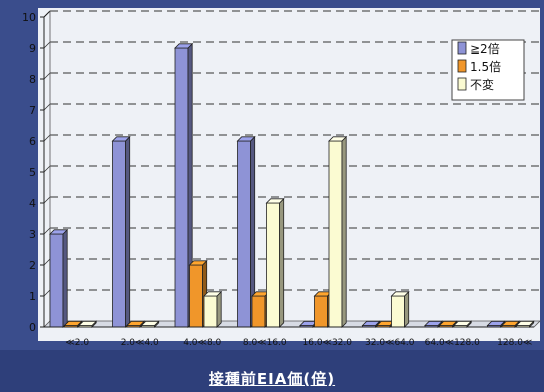 This screenshot has width=544, height=392. What do you see at coordinates (272, 379) in the screenshot?
I see `x-axis-title: 接種前EIA価(倍)` at bounding box center [272, 379].